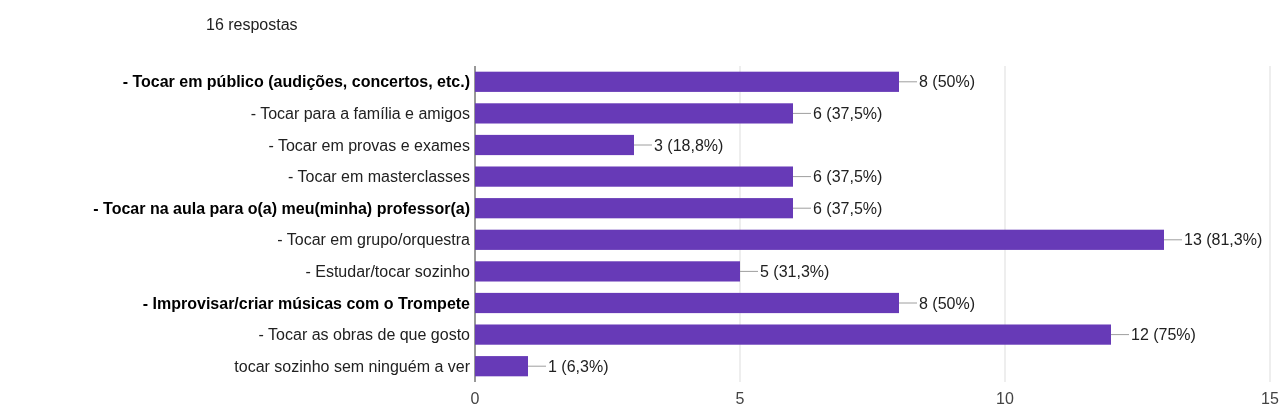 This screenshot has height=410, width=1284. Describe the element at coordinates (740, 398) in the screenshot. I see `x-tick-label: 5` at that location.